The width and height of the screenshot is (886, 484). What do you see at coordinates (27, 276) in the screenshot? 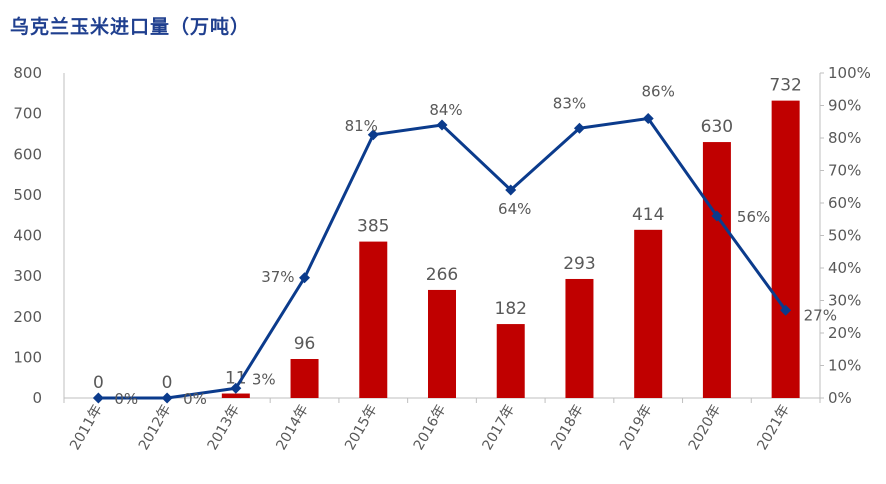
I see `y-left-tick-label: 300` at bounding box center [27, 276].